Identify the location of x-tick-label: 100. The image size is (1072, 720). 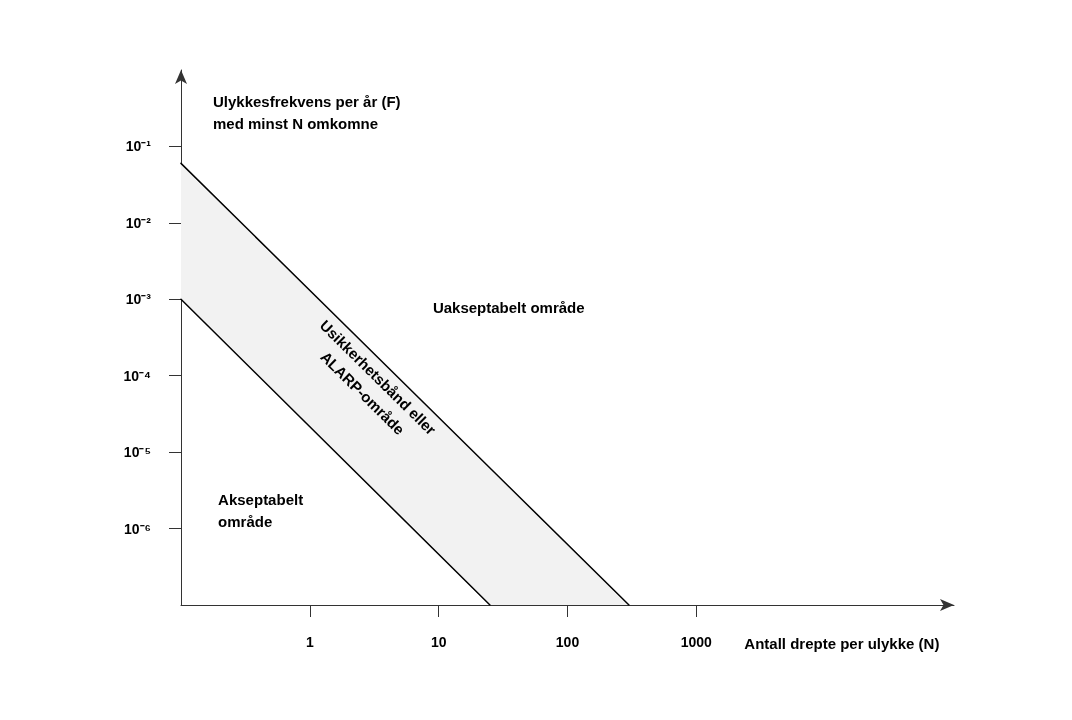
(567, 642).